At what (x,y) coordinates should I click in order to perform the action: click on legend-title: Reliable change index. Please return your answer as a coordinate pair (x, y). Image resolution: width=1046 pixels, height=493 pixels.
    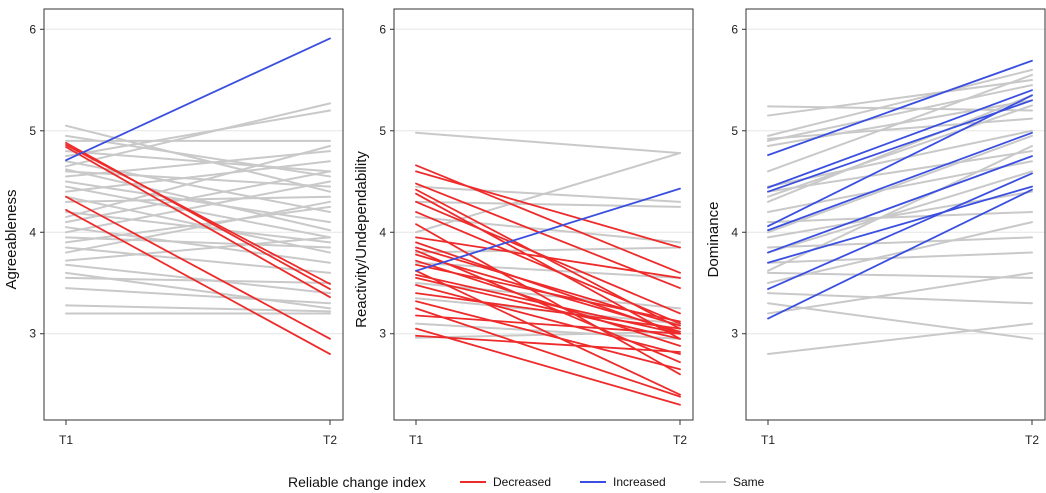
    Looking at the image, I should click on (357, 482).